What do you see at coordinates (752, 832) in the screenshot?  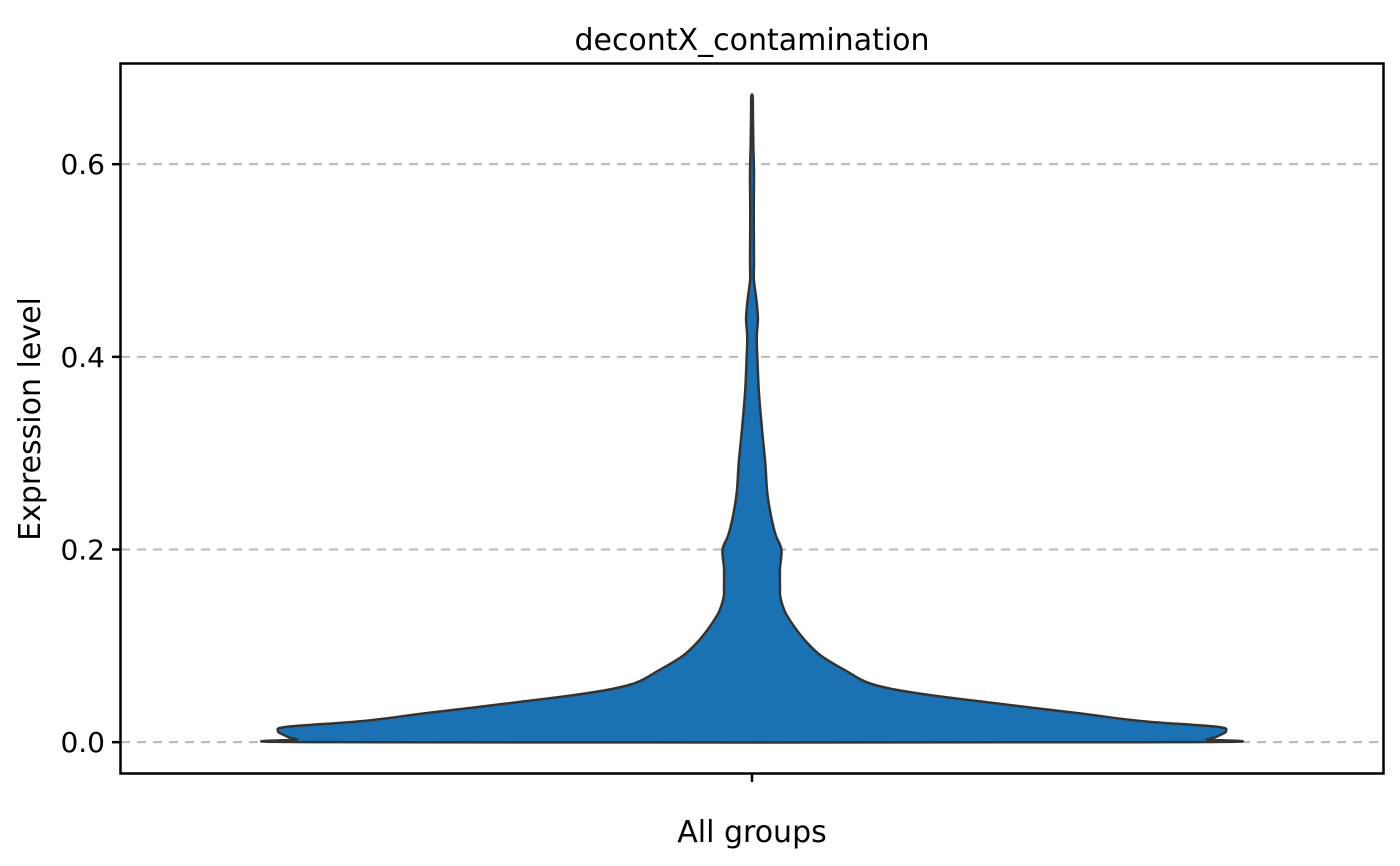 I see `x-axis-title: All groups` at bounding box center [752, 832].